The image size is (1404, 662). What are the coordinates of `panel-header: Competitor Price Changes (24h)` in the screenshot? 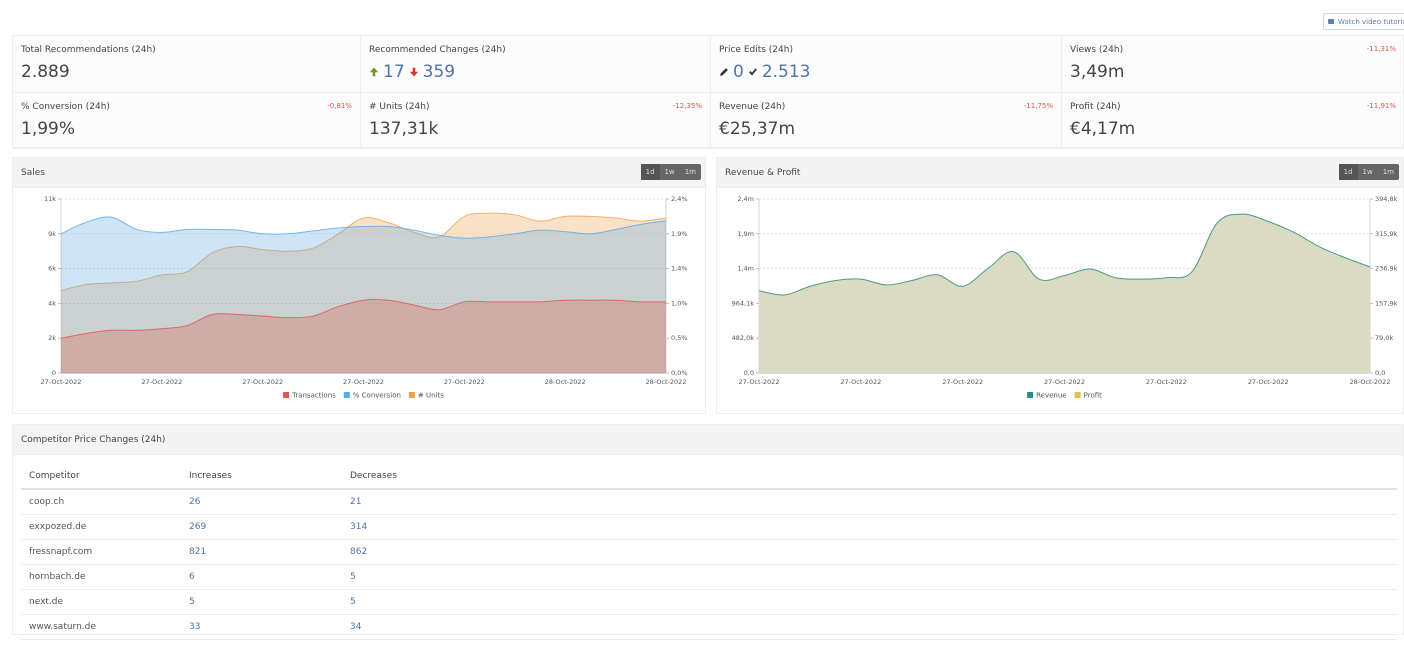 It's located at (708, 440).